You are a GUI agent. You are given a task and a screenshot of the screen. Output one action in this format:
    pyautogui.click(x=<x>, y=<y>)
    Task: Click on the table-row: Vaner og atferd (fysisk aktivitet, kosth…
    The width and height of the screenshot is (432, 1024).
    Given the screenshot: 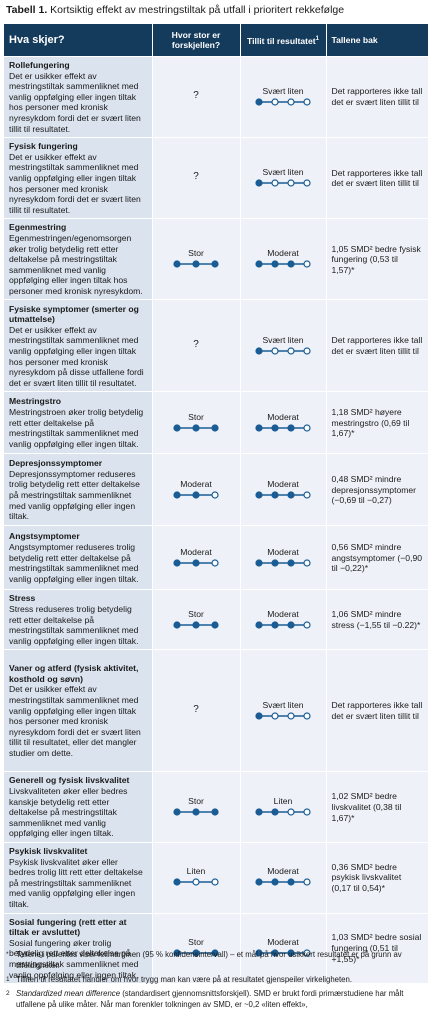 What is the action you would take?
    pyautogui.click(x=216, y=710)
    